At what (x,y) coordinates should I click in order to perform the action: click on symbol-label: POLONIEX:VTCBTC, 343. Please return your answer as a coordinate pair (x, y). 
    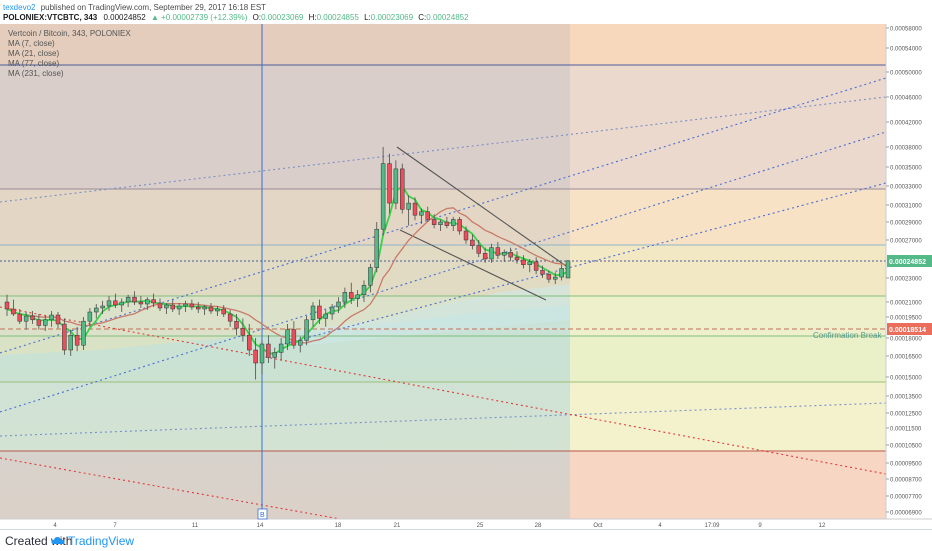
    Looking at the image, I should click on (50, 17).